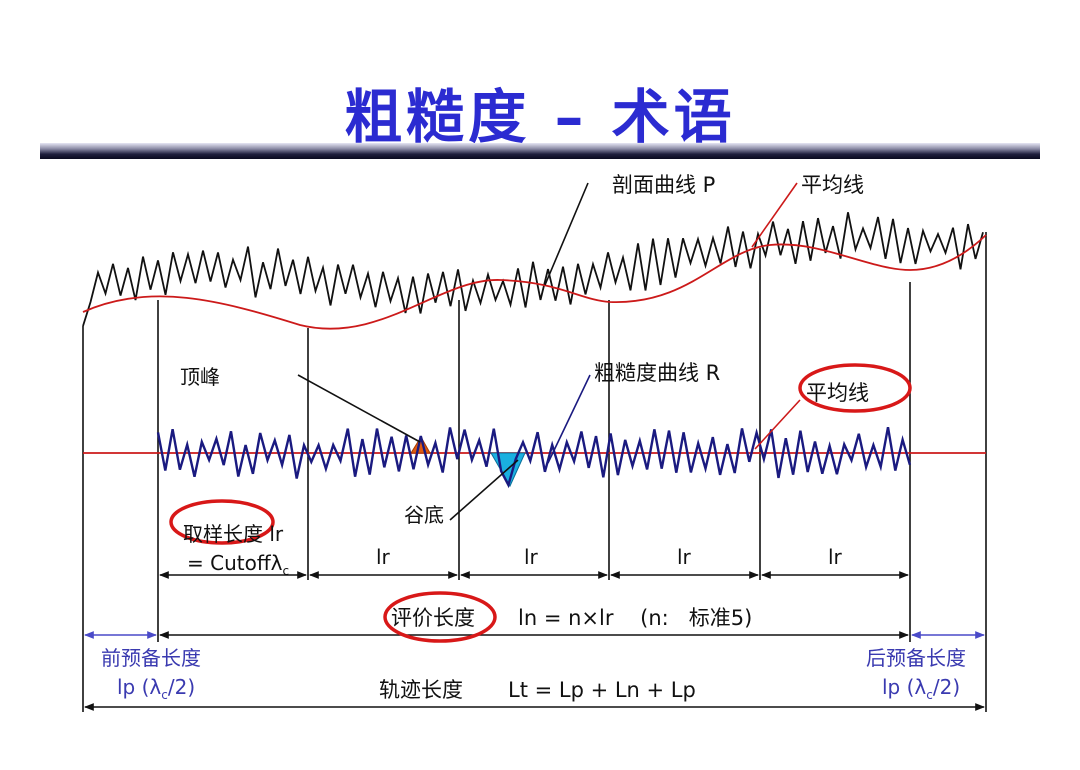 This screenshot has height=770, width=1080. What do you see at coordinates (832, 185) in the screenshot?
I see `label-mean-line-top: 平均线` at bounding box center [832, 185].